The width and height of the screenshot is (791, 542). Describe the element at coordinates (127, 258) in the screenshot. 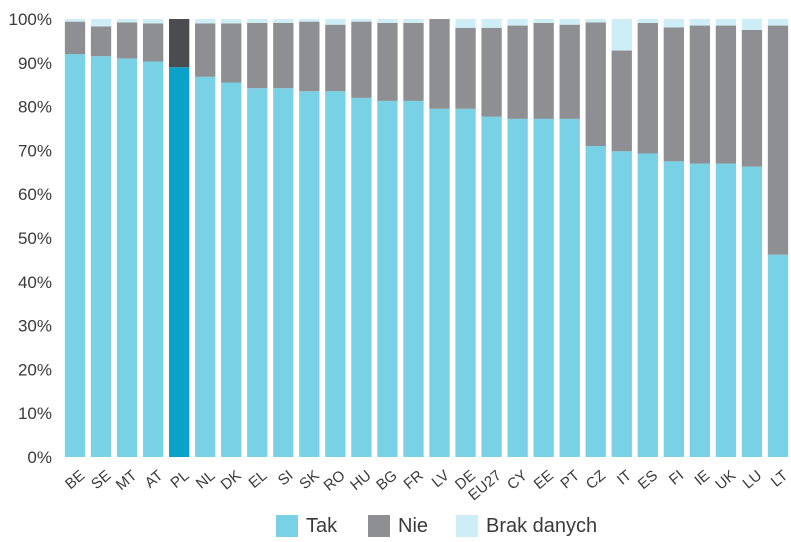

I see `bar-mt-tak` at that location.